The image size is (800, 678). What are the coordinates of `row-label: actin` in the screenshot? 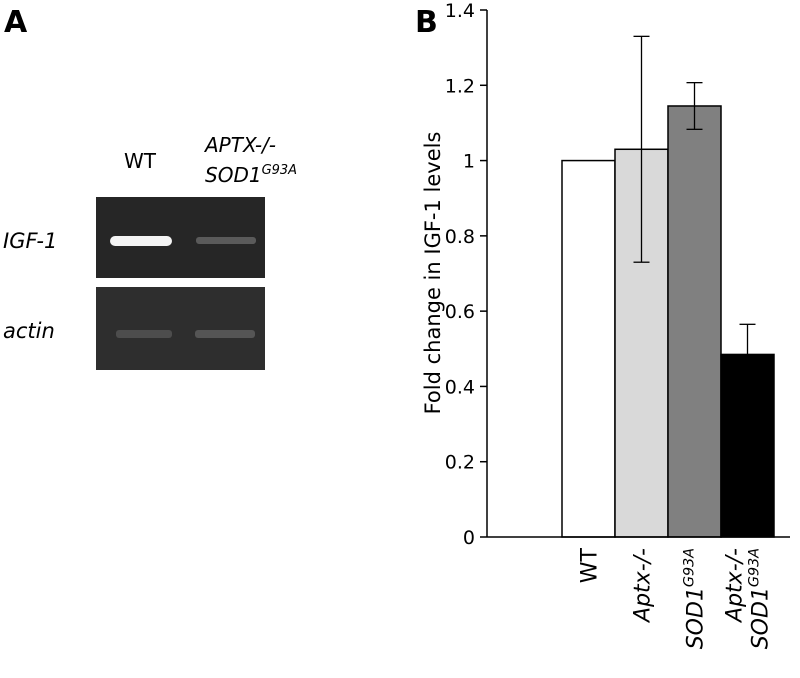 It's located at (29, 331).